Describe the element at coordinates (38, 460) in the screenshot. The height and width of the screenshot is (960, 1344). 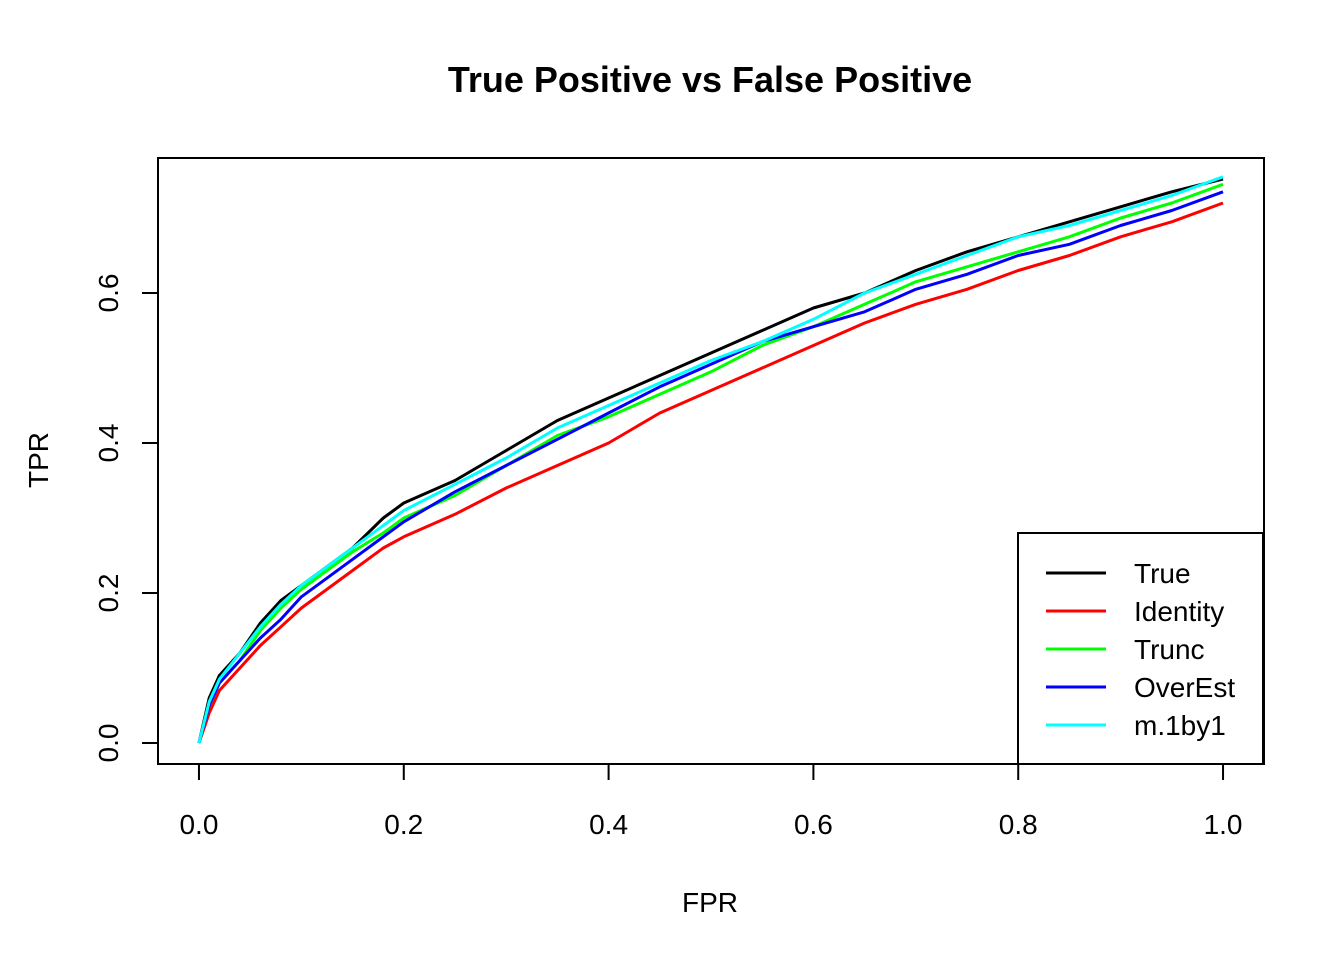
I see `y-axis-title: TPR` at that location.